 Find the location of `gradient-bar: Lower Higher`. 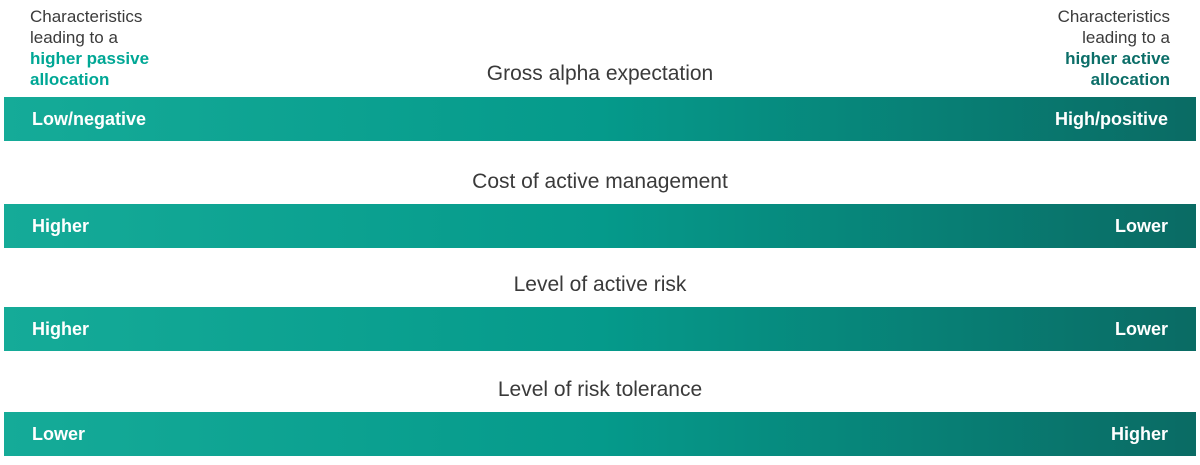

gradient-bar: Lower Higher is located at coordinates (600, 434).